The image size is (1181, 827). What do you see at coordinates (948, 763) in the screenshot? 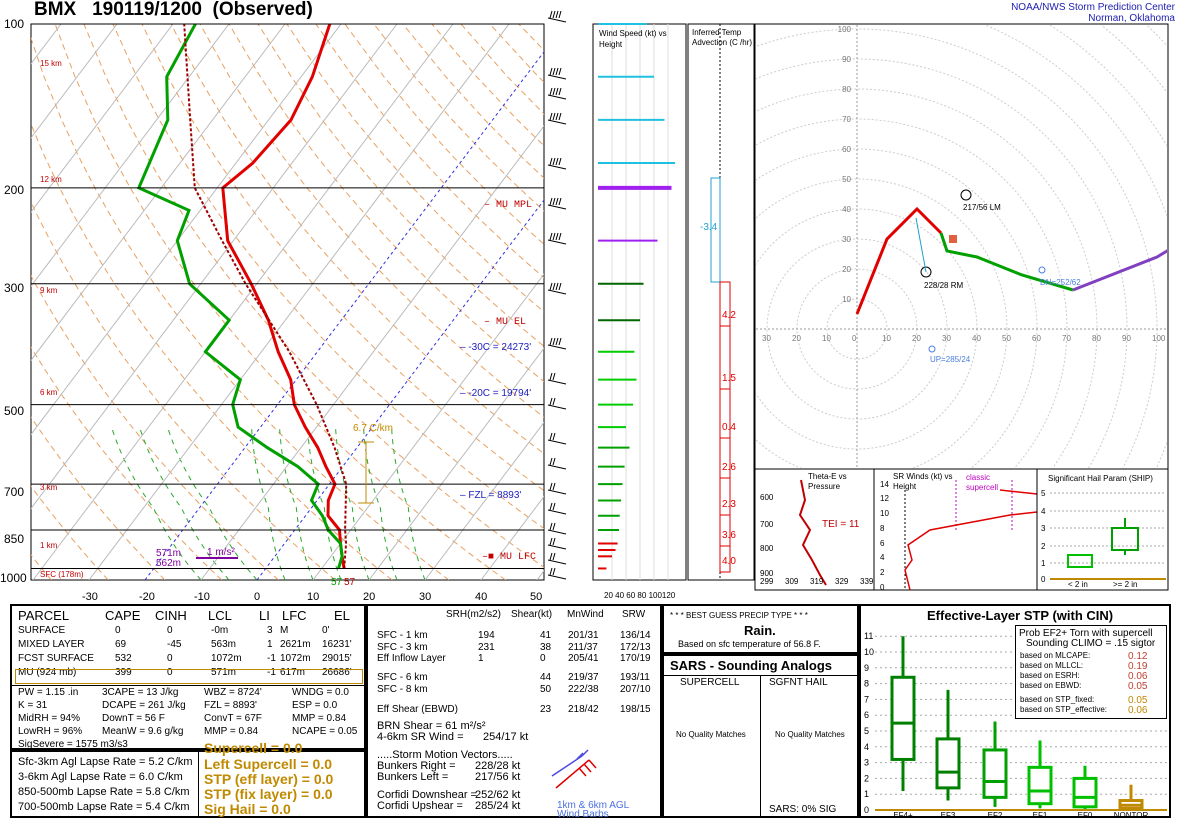
I see `stp-box` at bounding box center [948, 763].